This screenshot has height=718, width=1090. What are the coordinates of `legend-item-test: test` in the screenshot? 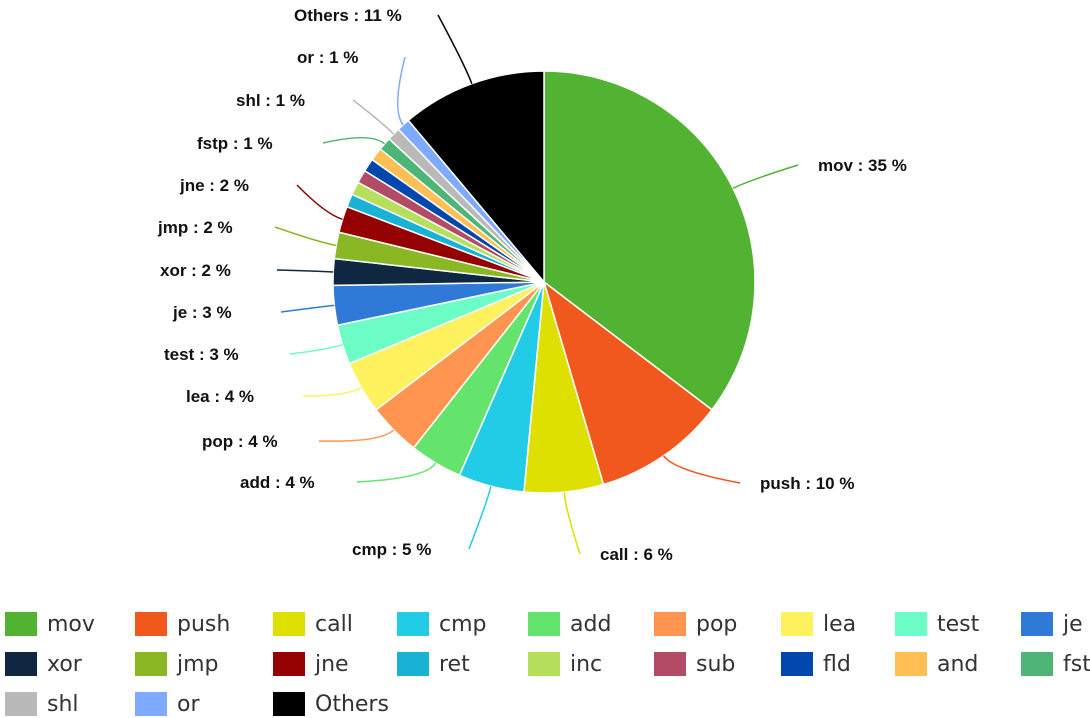 It's located at (937, 624).